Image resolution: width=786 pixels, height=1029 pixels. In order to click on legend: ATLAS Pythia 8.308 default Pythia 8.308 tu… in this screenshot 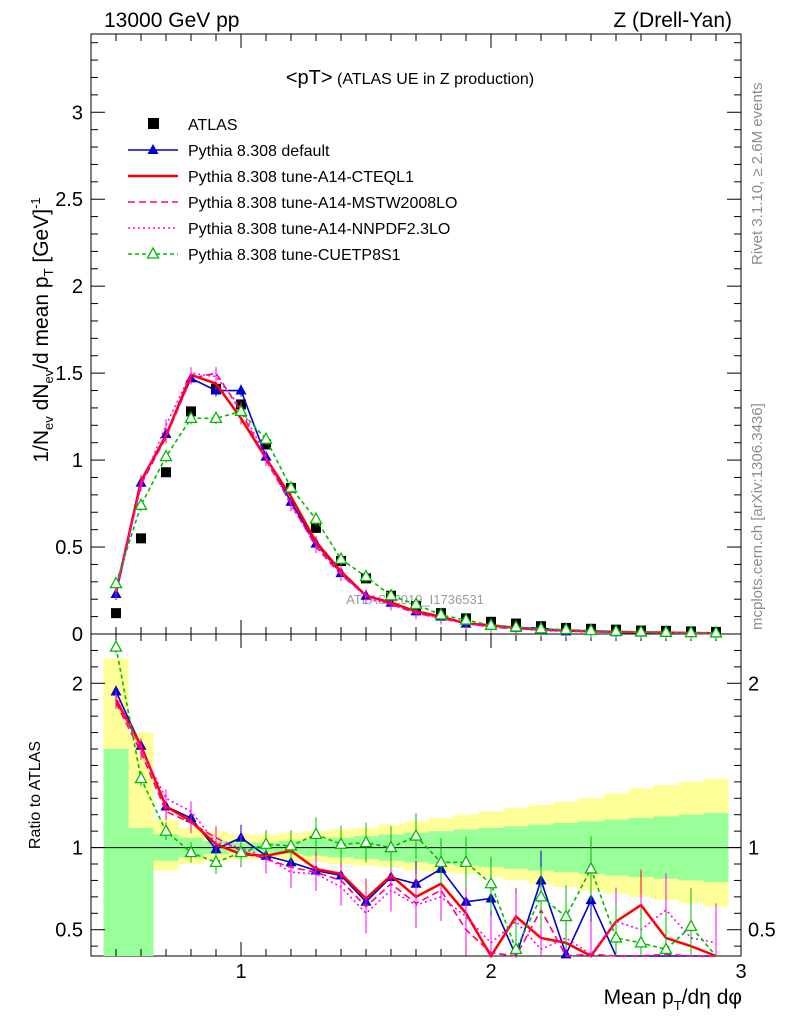, I will do `click(292, 190)`.